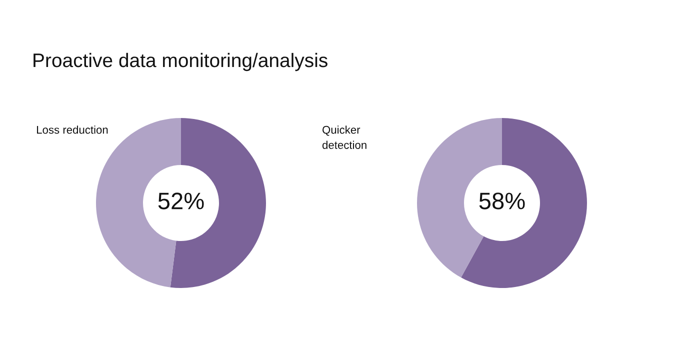  I want to click on text: Loss reduction, so click(72, 130).